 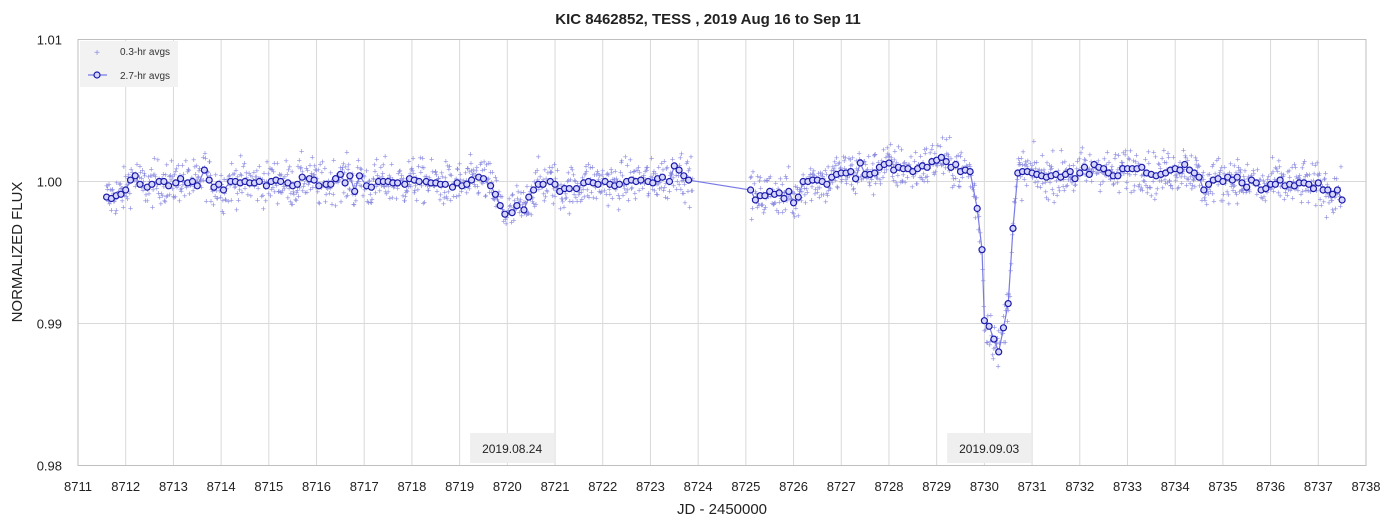 I want to click on annotation-label: 2019.08.24, so click(x=512, y=449).